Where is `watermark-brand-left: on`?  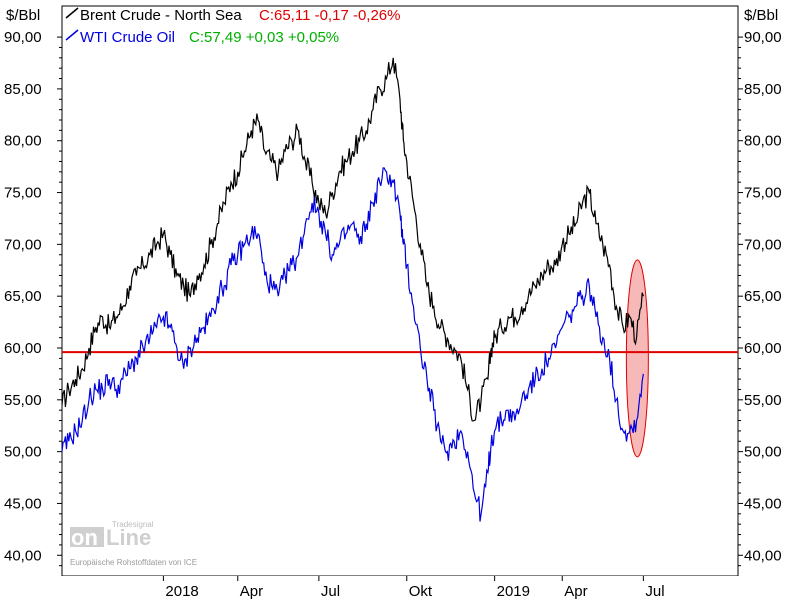
watermark-brand-left: on is located at coordinates (84, 537).